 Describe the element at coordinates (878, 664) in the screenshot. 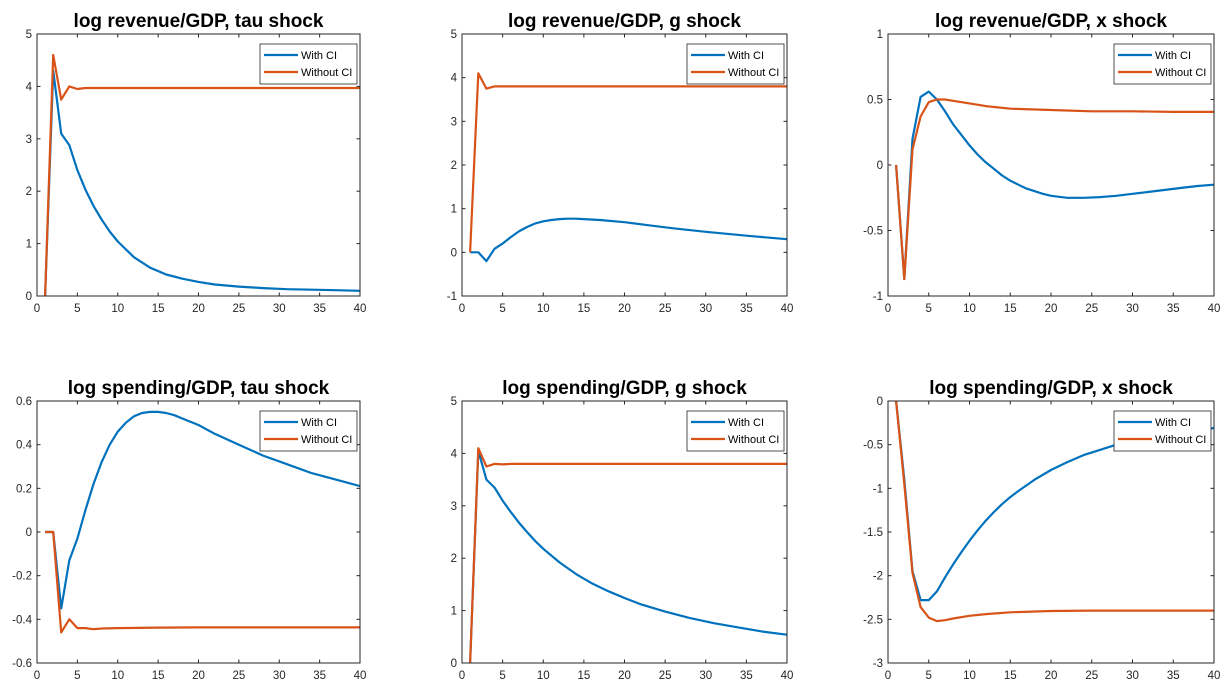

I see `y-tick-label: -3` at that location.